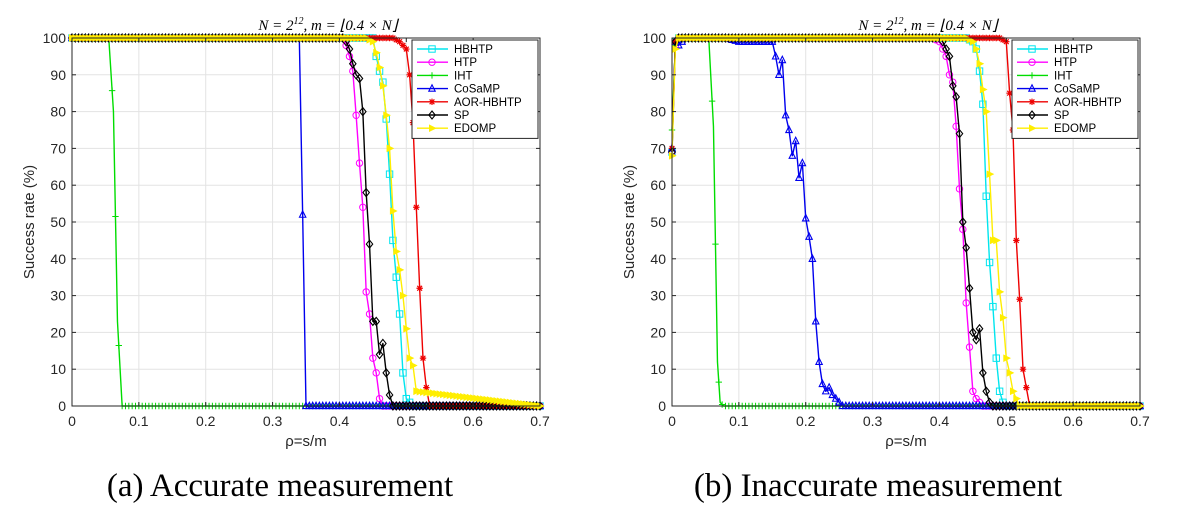  Describe the element at coordinates (928, 25) in the screenshot. I see `chart-title: N = 212, m = ⌊0.4 × N⌋` at that location.